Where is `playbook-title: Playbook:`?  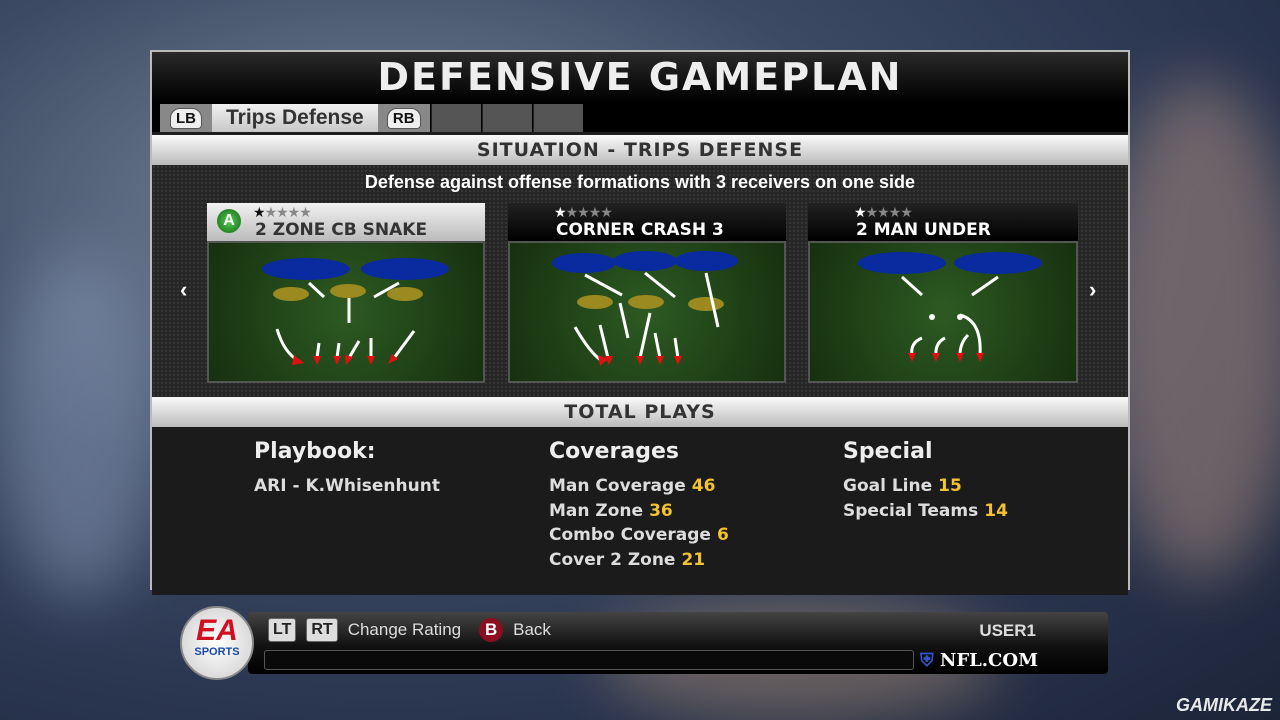 playbook-title: Playbook: is located at coordinates (315, 451).